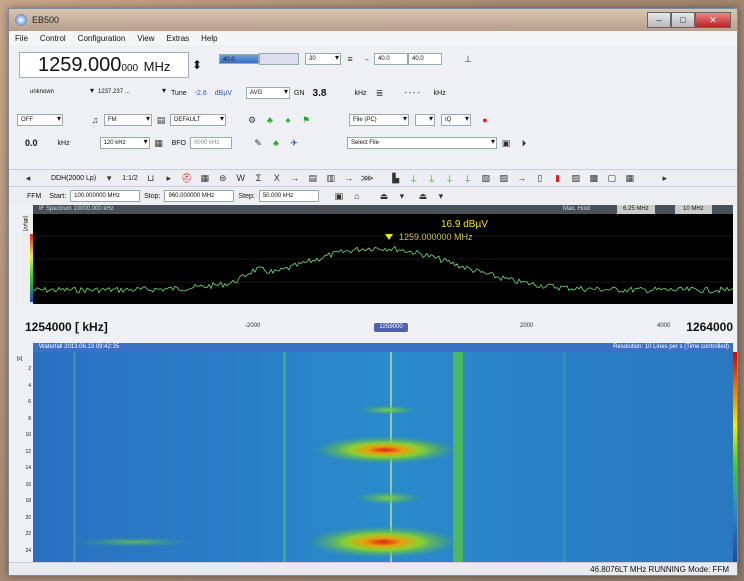 The height and width of the screenshot is (581, 744). Describe the element at coordinates (20, 359) in the screenshot. I see `waterfall-y-unit: [s]` at that location.